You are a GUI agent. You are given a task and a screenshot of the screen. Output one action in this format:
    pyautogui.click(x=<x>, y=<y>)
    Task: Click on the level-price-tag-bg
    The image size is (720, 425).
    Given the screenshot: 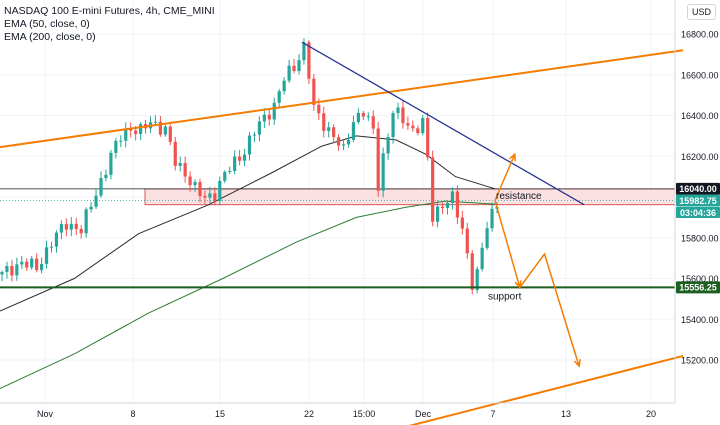 What is the action you would take?
    pyautogui.click(x=698, y=188)
    